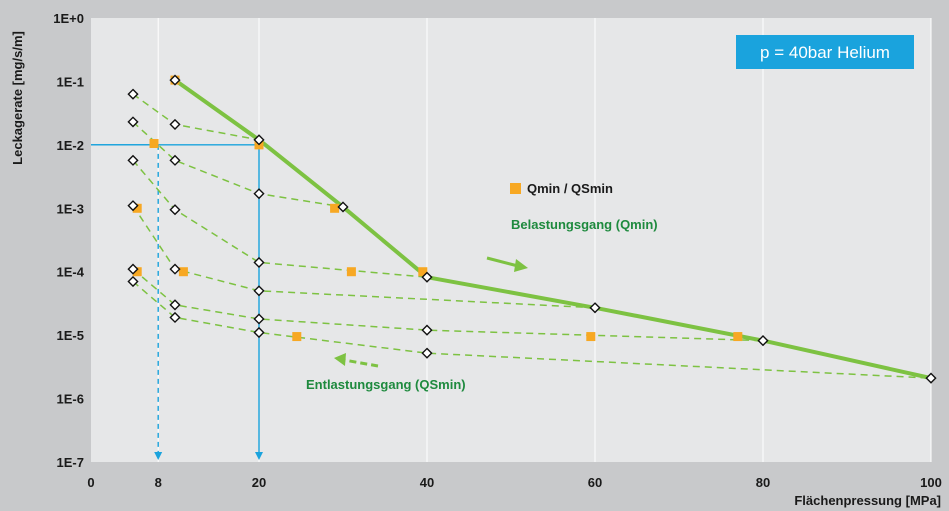 This screenshot has width=949, height=511. I want to click on x-tick-100: 100, so click(931, 482).